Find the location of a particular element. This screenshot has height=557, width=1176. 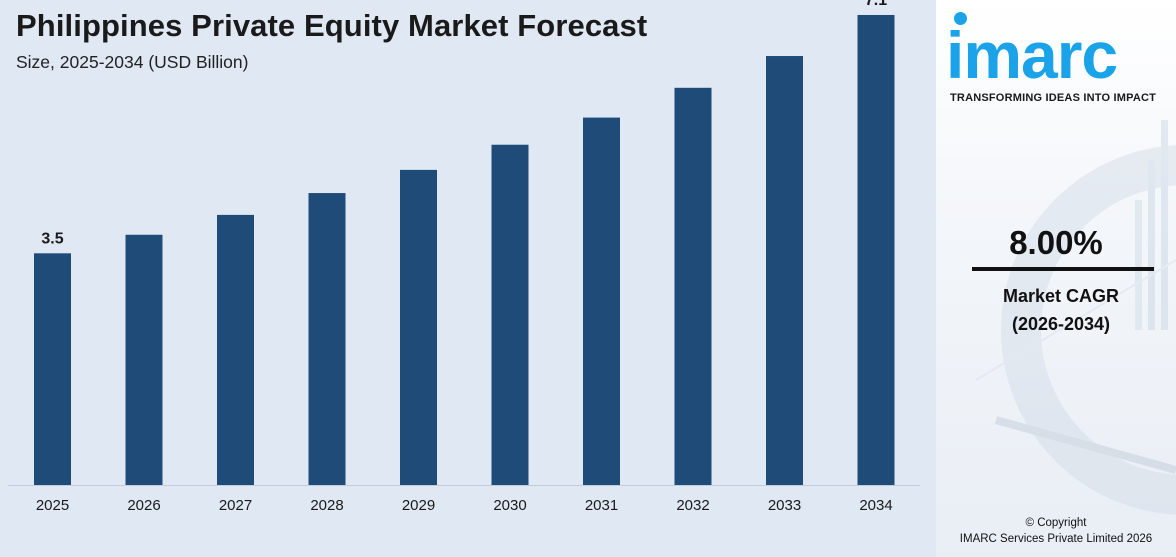

x-tick-label-2031: 2031 is located at coordinates (601, 505).